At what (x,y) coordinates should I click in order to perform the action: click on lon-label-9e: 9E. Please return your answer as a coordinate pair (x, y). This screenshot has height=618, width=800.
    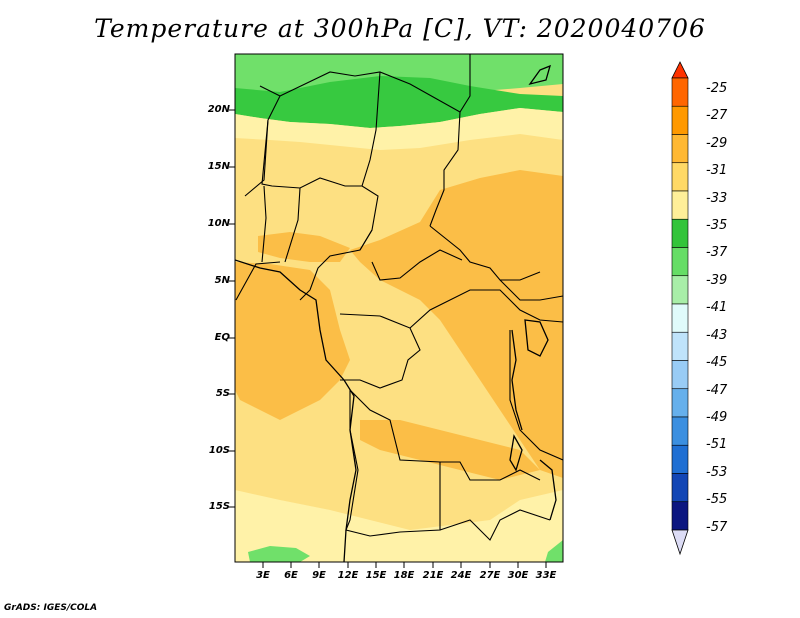
    Looking at the image, I should click on (319, 575).